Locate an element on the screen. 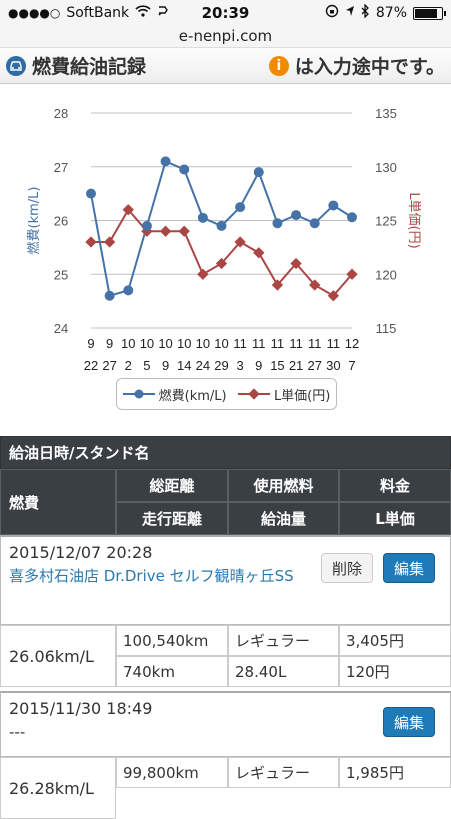 Image resolution: width=451 pixels, height=819 pixels. x-tick-label-day: 3 is located at coordinates (240, 365).